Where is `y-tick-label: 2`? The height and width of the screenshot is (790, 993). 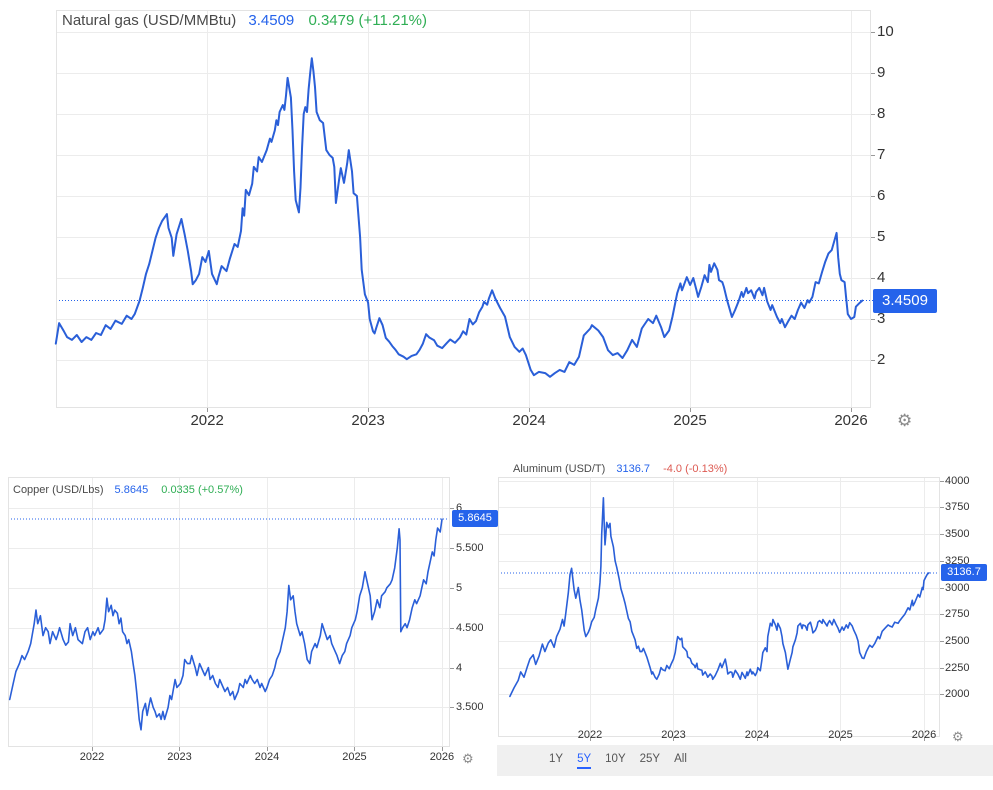 y-tick-label: 2 is located at coordinates (881, 360).